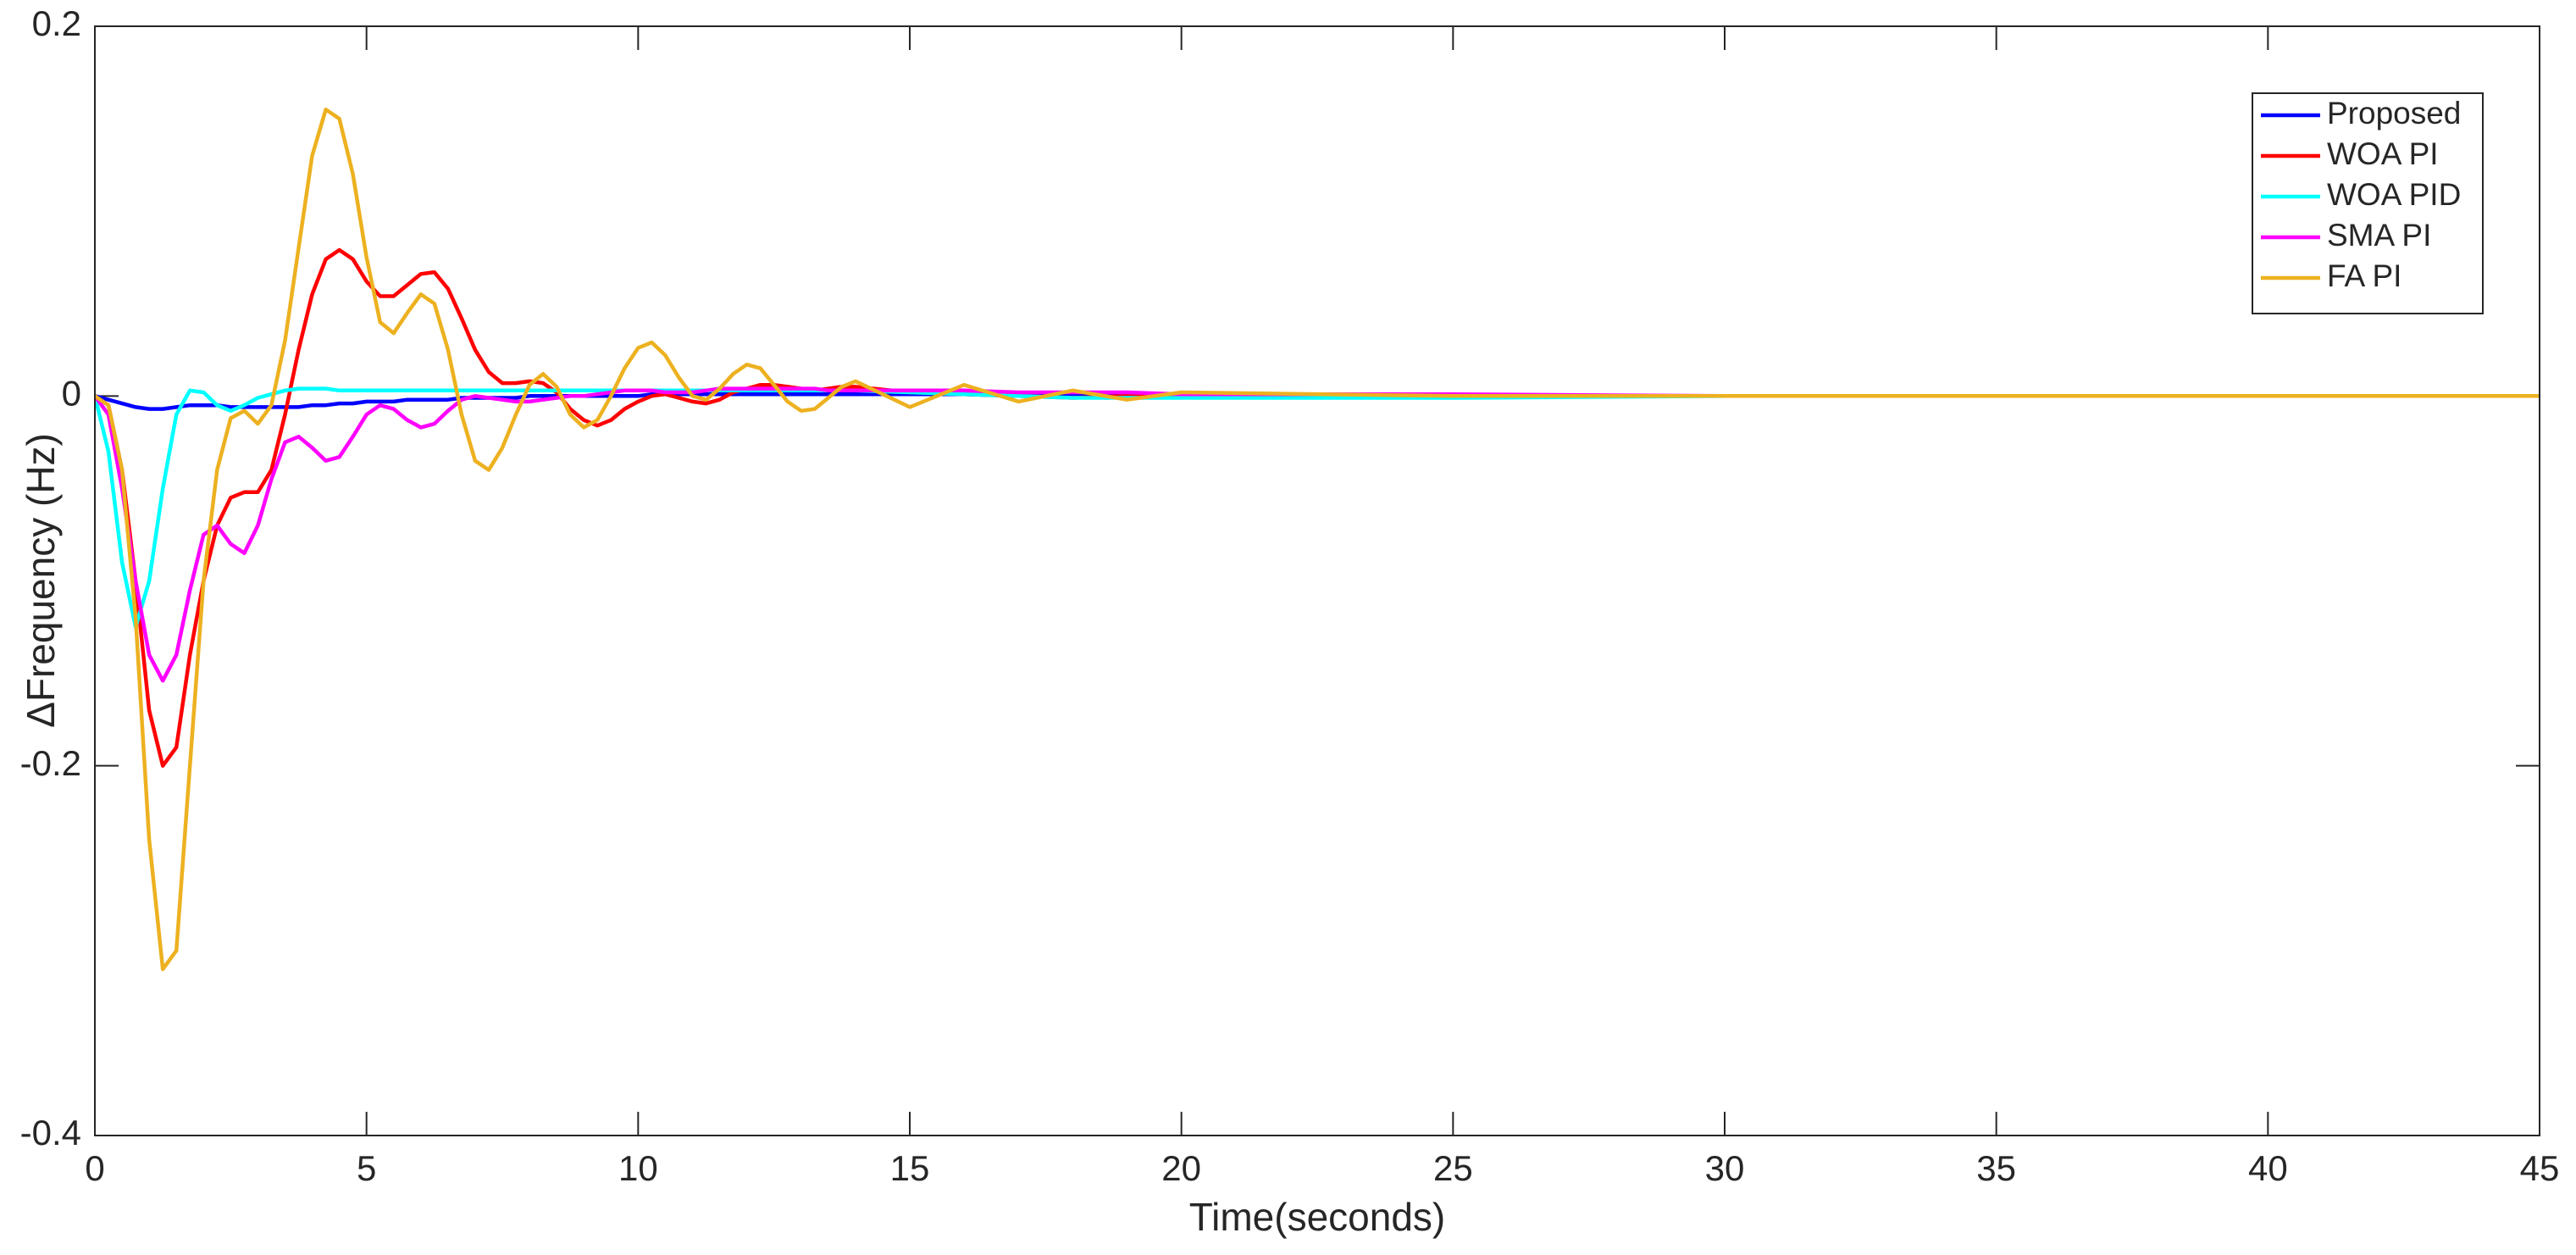 This screenshot has width=2576, height=1255. Describe the element at coordinates (910, 1168) in the screenshot. I see `x-tick-label: 15` at that location.